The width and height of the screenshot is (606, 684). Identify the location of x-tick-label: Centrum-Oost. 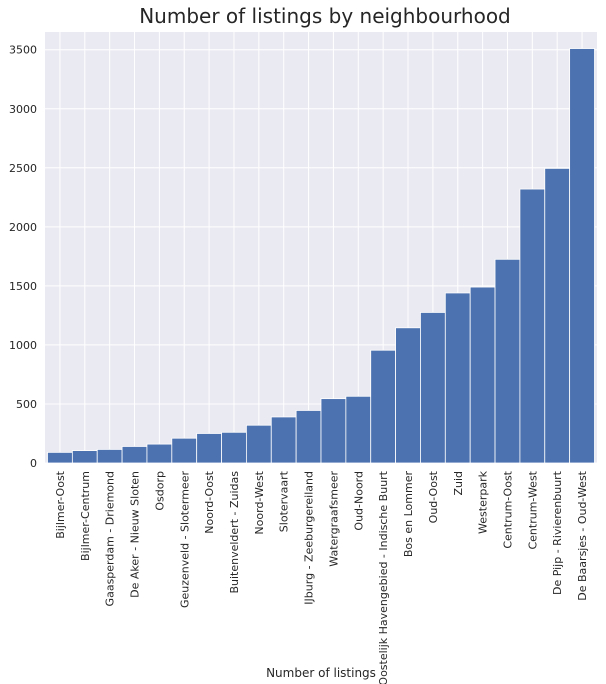
(507, 509).